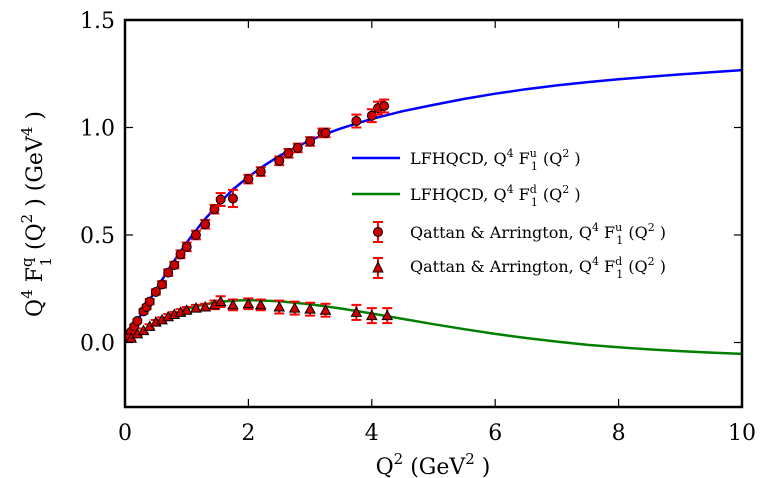 The height and width of the screenshot is (478, 762). Describe the element at coordinates (742, 433) in the screenshot. I see `x-tick-label: 10` at that location.